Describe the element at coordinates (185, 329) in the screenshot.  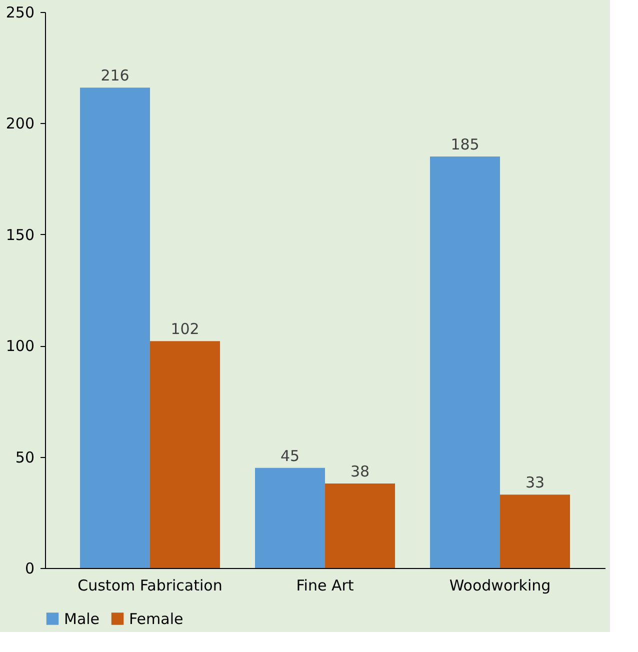
I see `data-label: 102` at that location.